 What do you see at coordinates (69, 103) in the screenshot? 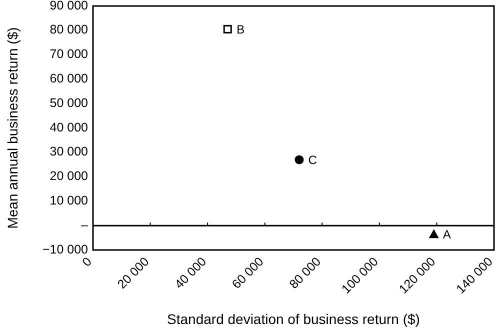
I see `y-tick-label: 50 000` at bounding box center [69, 103].